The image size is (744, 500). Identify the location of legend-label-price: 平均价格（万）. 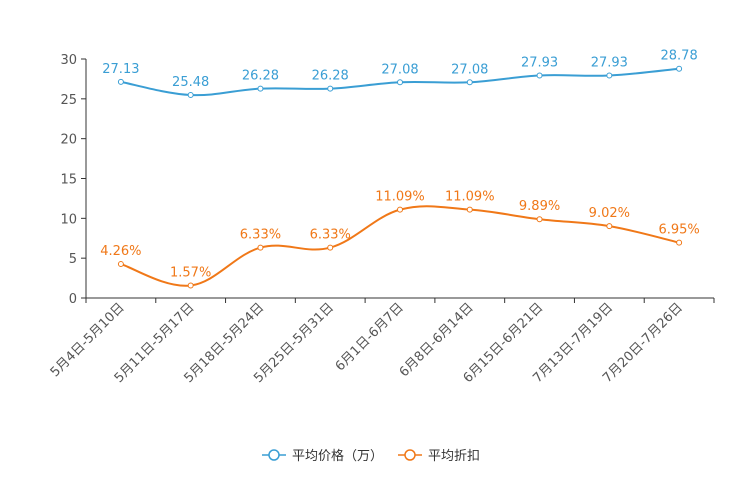
(337, 456).